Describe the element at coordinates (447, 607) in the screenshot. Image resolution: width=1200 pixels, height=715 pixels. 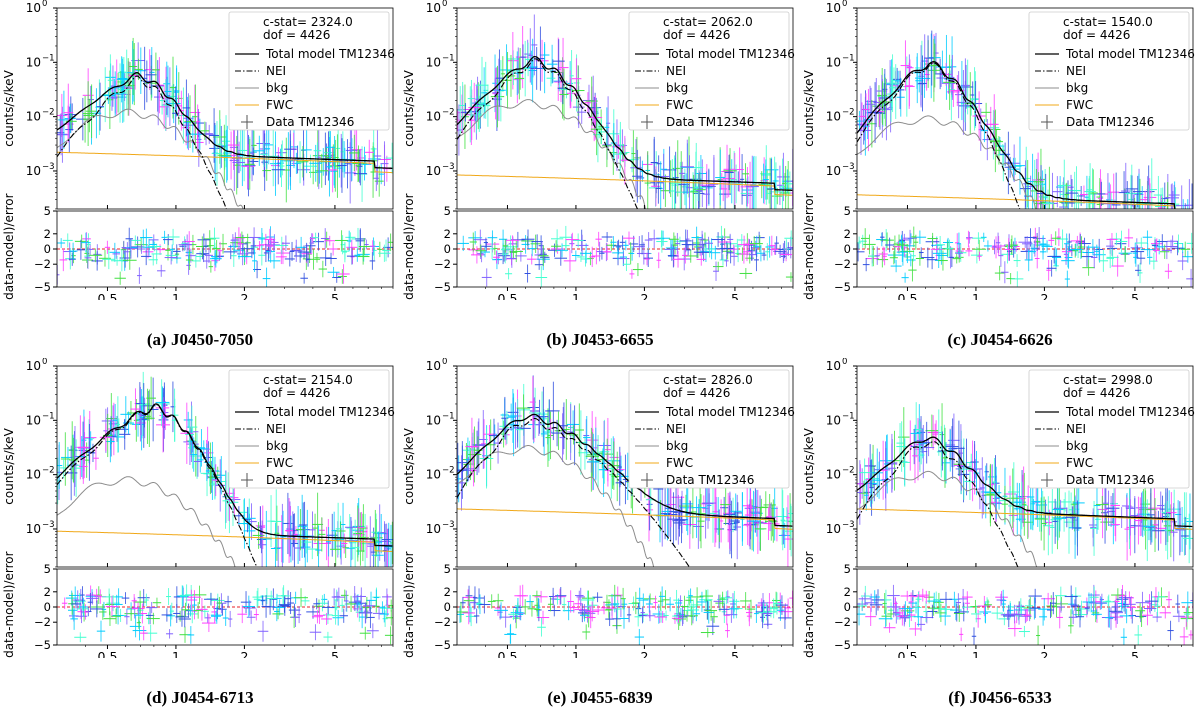
I see `residual-y-tick-label: 0` at that location.